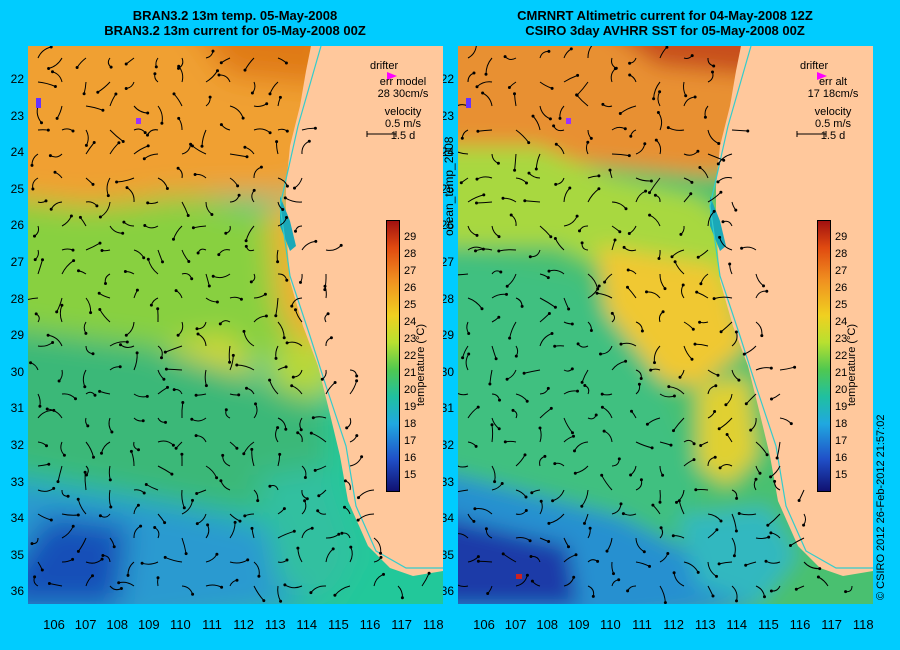 This screenshot has width=900, height=650. What do you see at coordinates (17, 591) in the screenshot?
I see `latitude-tick-label: 36` at bounding box center [17, 591].